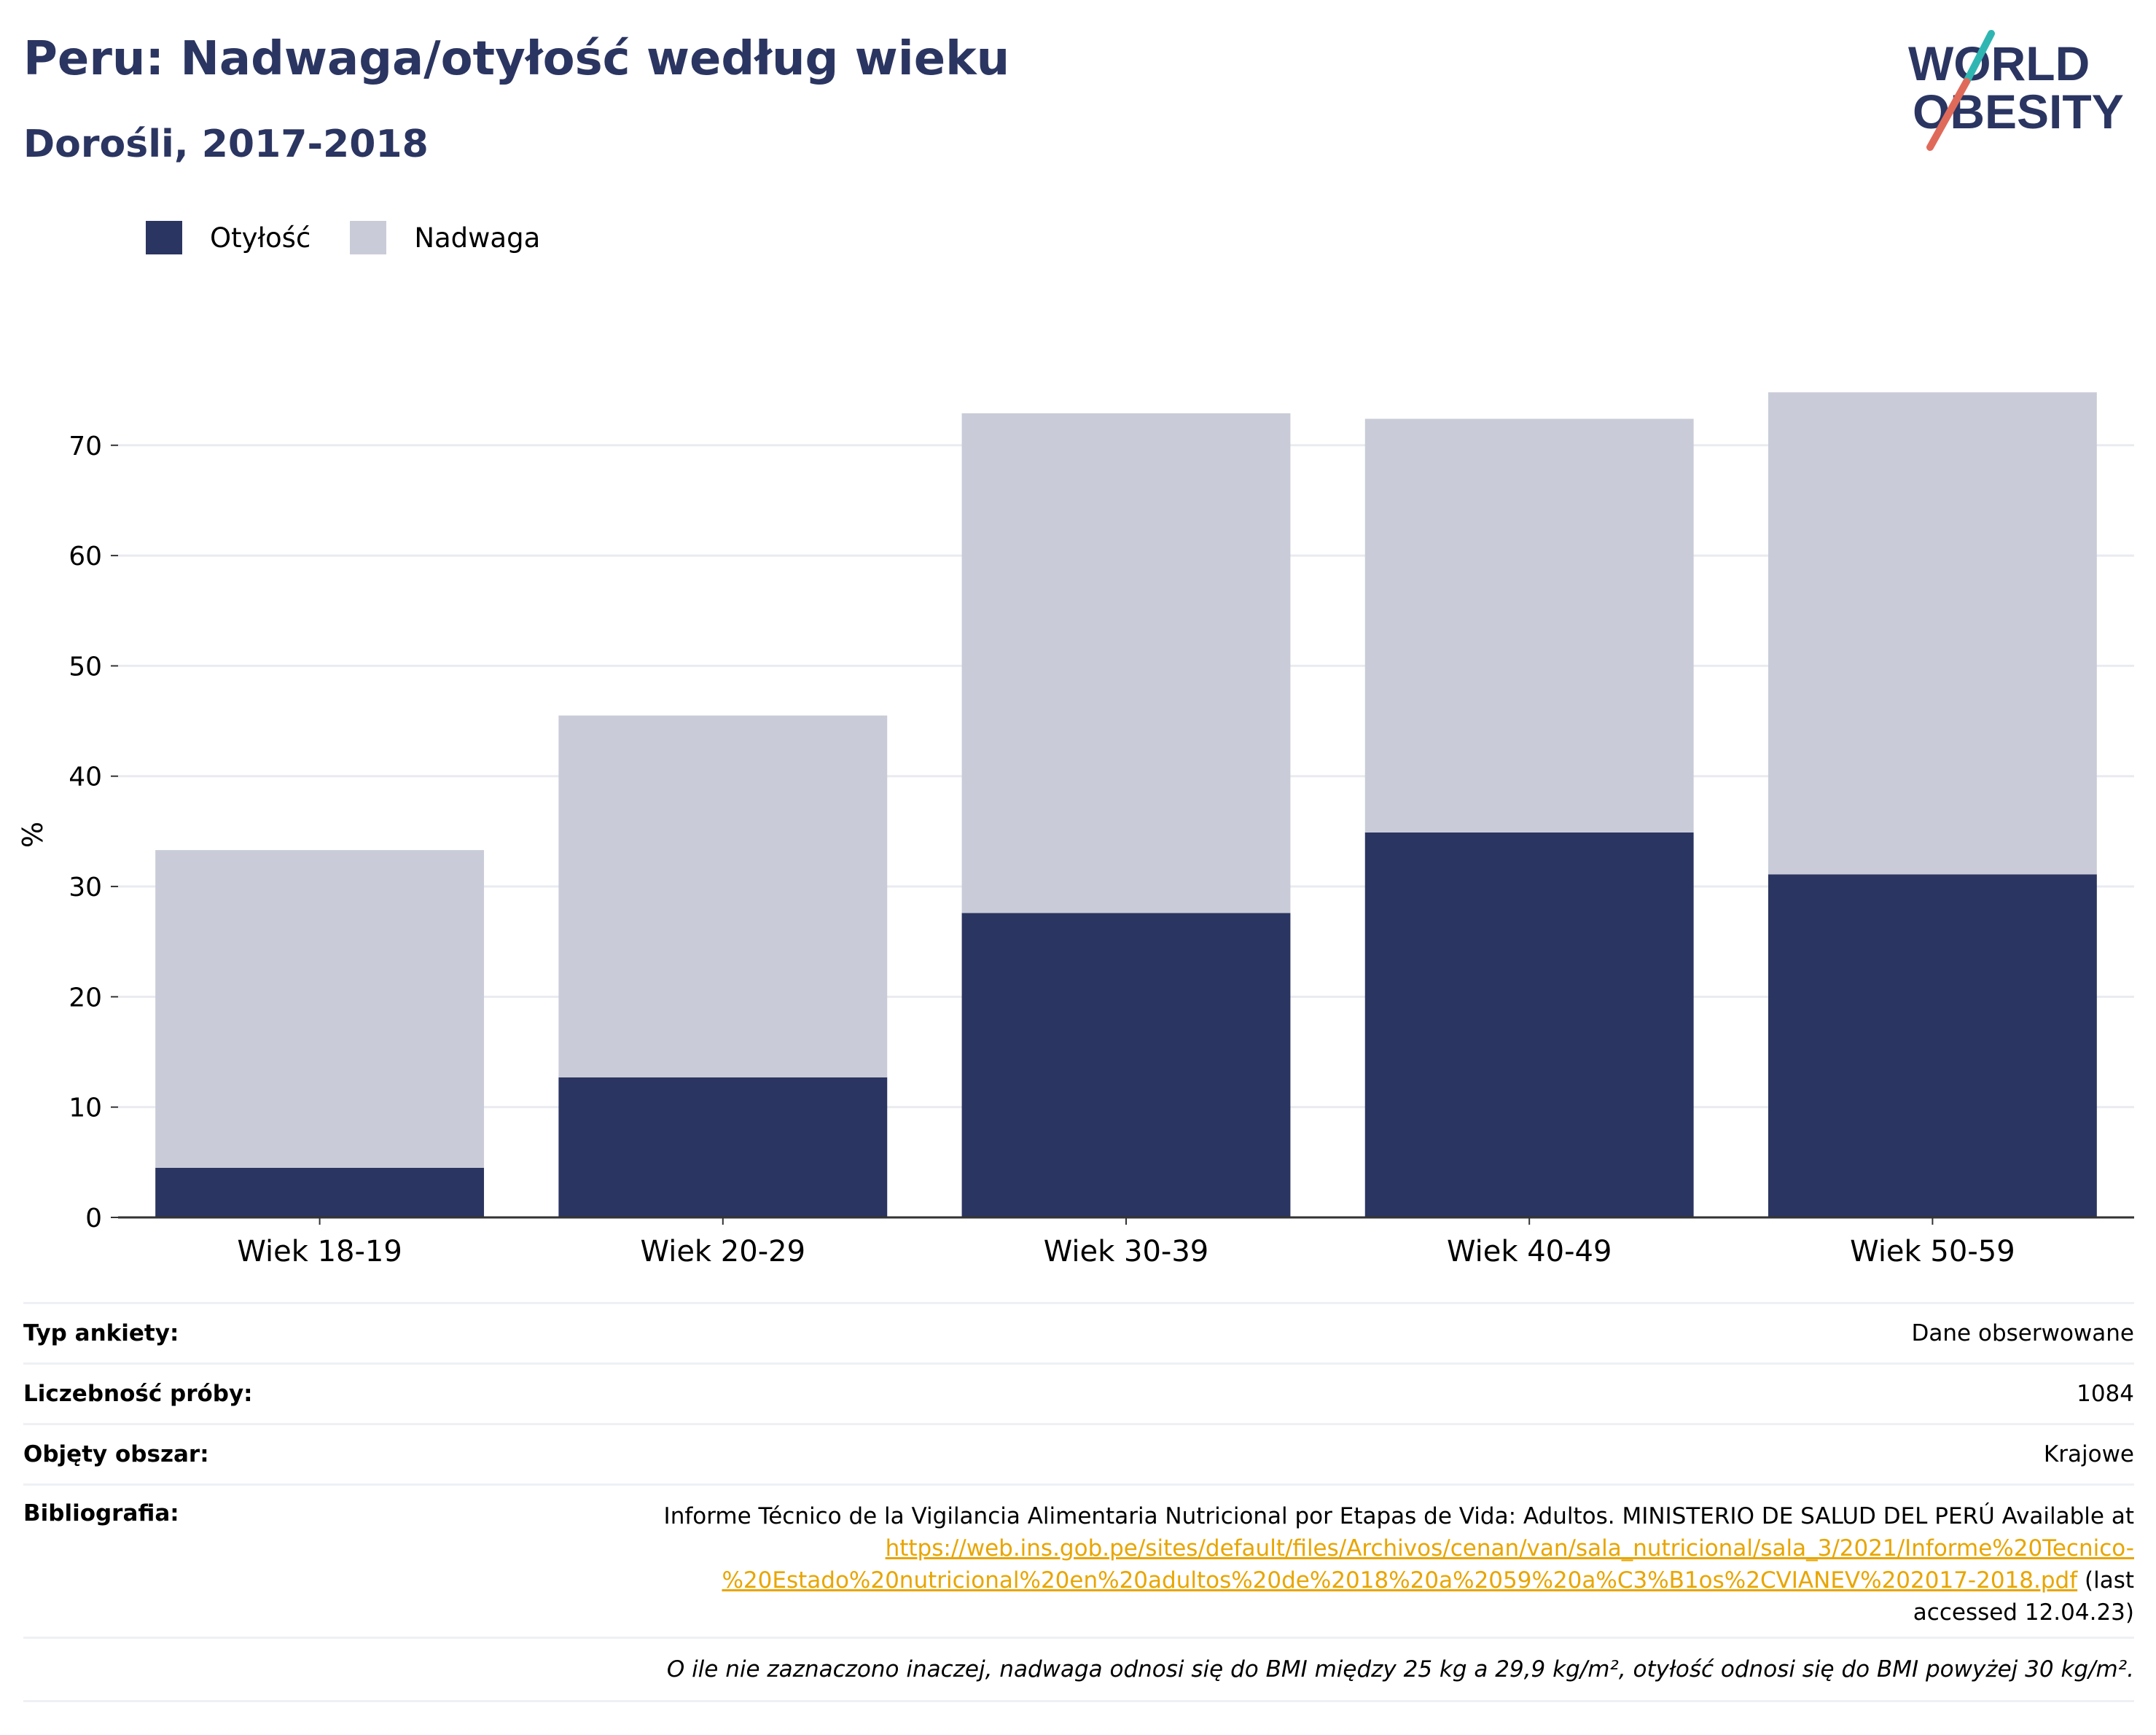 The height and width of the screenshot is (1735, 2156). What do you see at coordinates (33, 835) in the screenshot?
I see `y-axis-label: %` at bounding box center [33, 835].